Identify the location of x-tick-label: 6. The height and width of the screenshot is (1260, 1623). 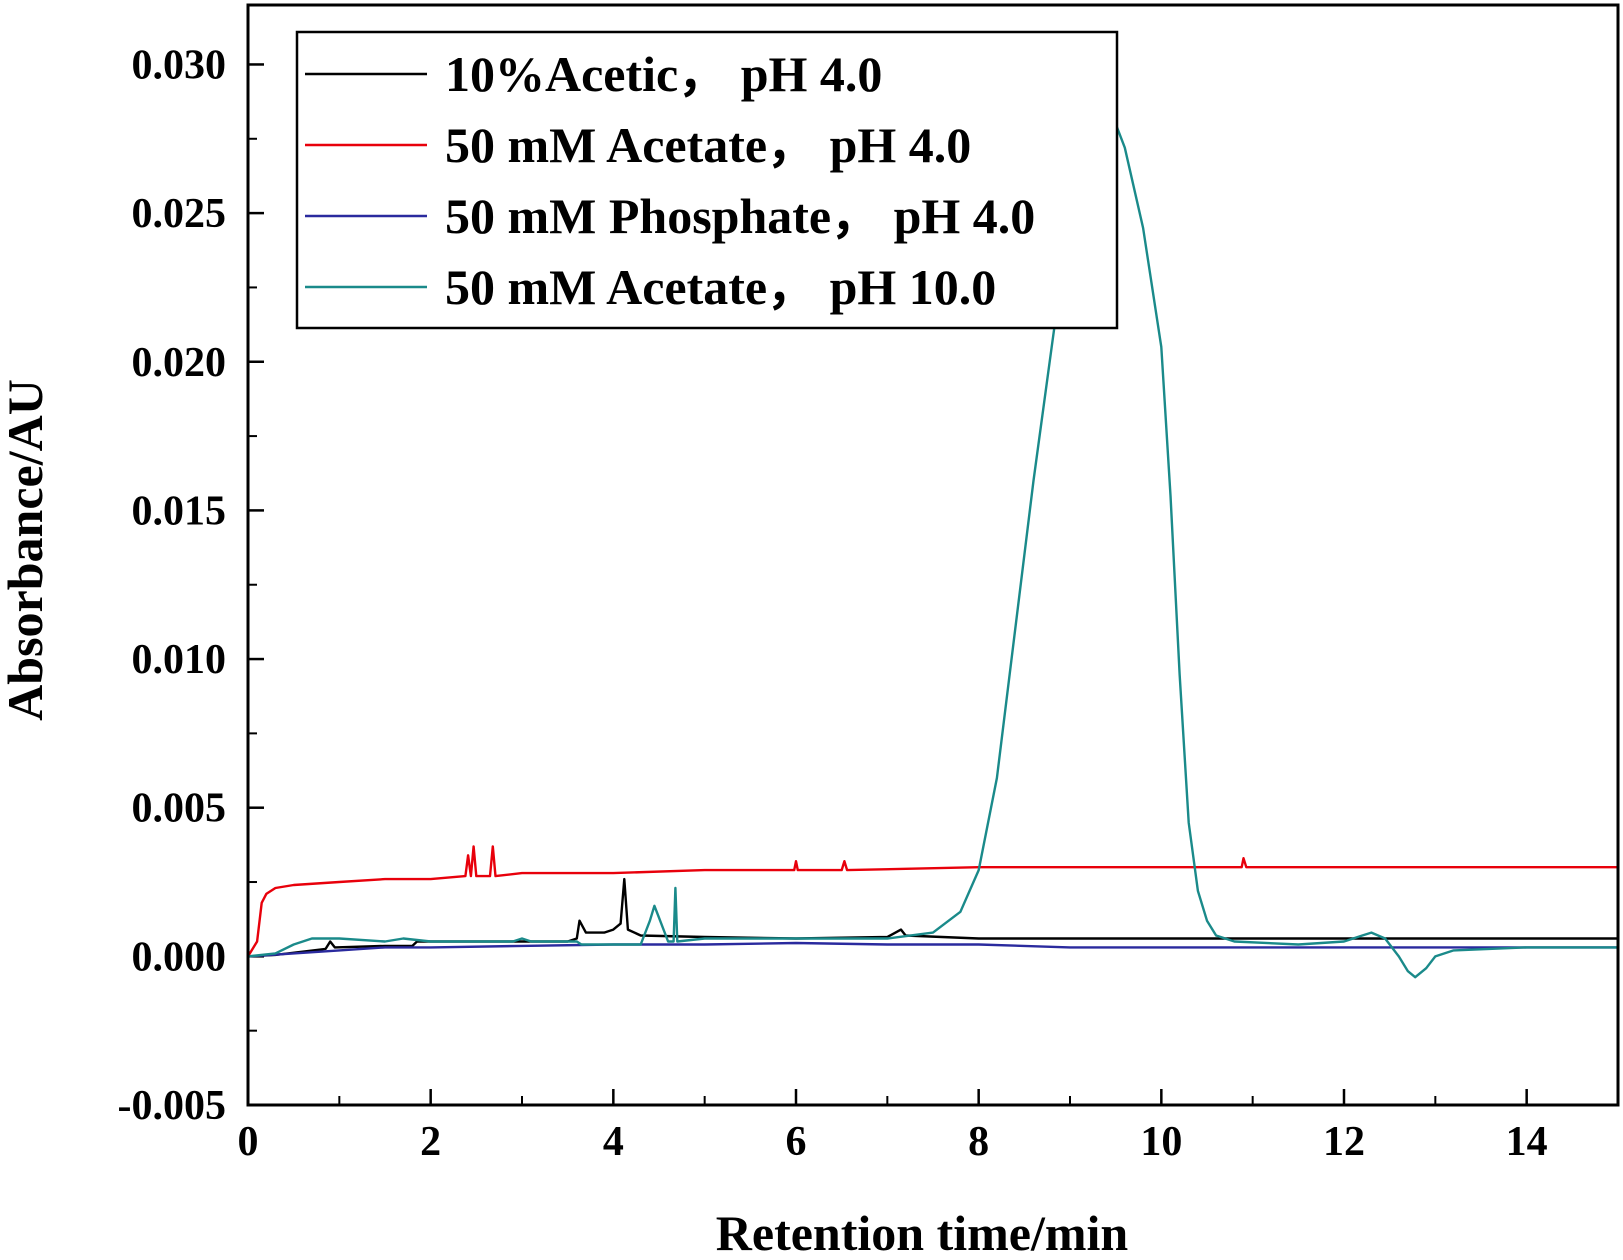
(796, 1142).